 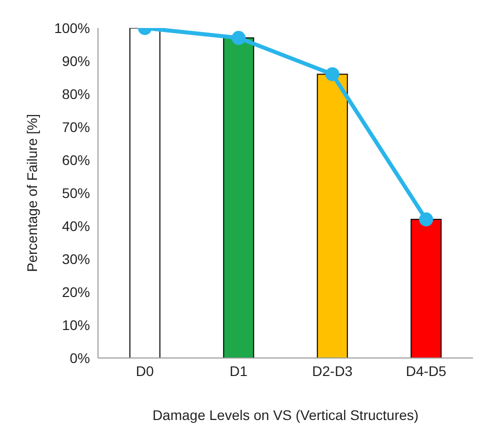 What do you see at coordinates (285, 415) in the screenshot?
I see `x-axis-title: Damage Levels on VS (Vertical Structures)` at bounding box center [285, 415].